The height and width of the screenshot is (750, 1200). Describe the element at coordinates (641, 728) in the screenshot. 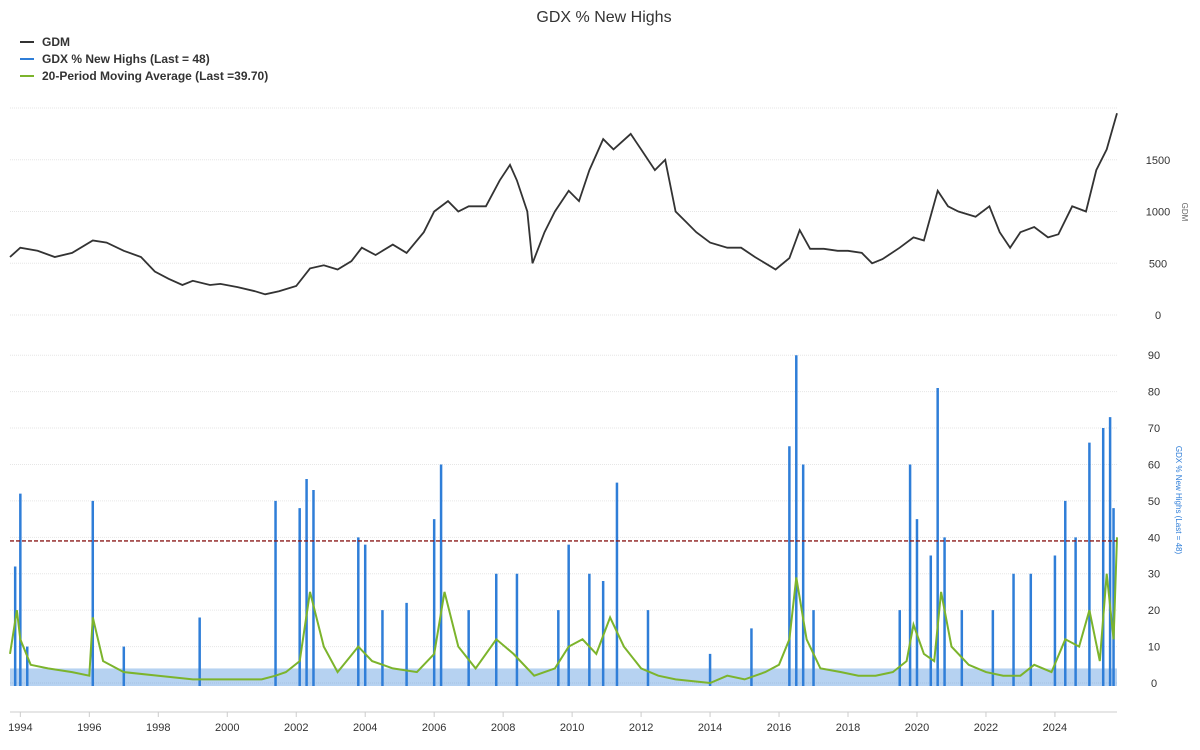

I see `x-tick-label: 2012` at that location.